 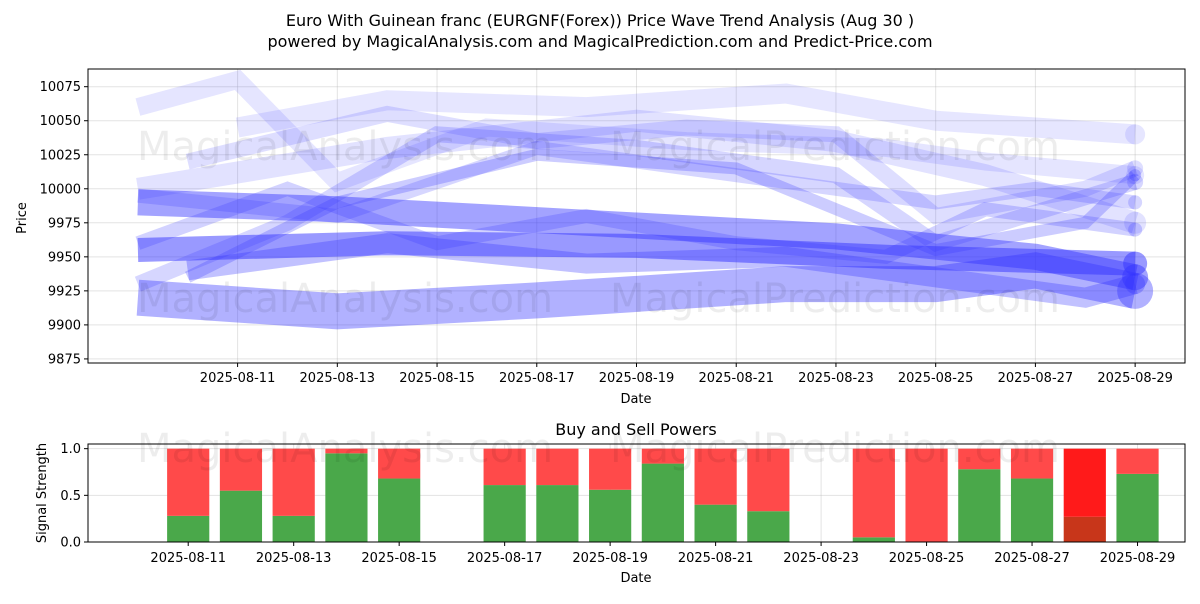 What do you see at coordinates (22, 218) in the screenshot?
I see `price-y-axis-label: Price` at bounding box center [22, 218].